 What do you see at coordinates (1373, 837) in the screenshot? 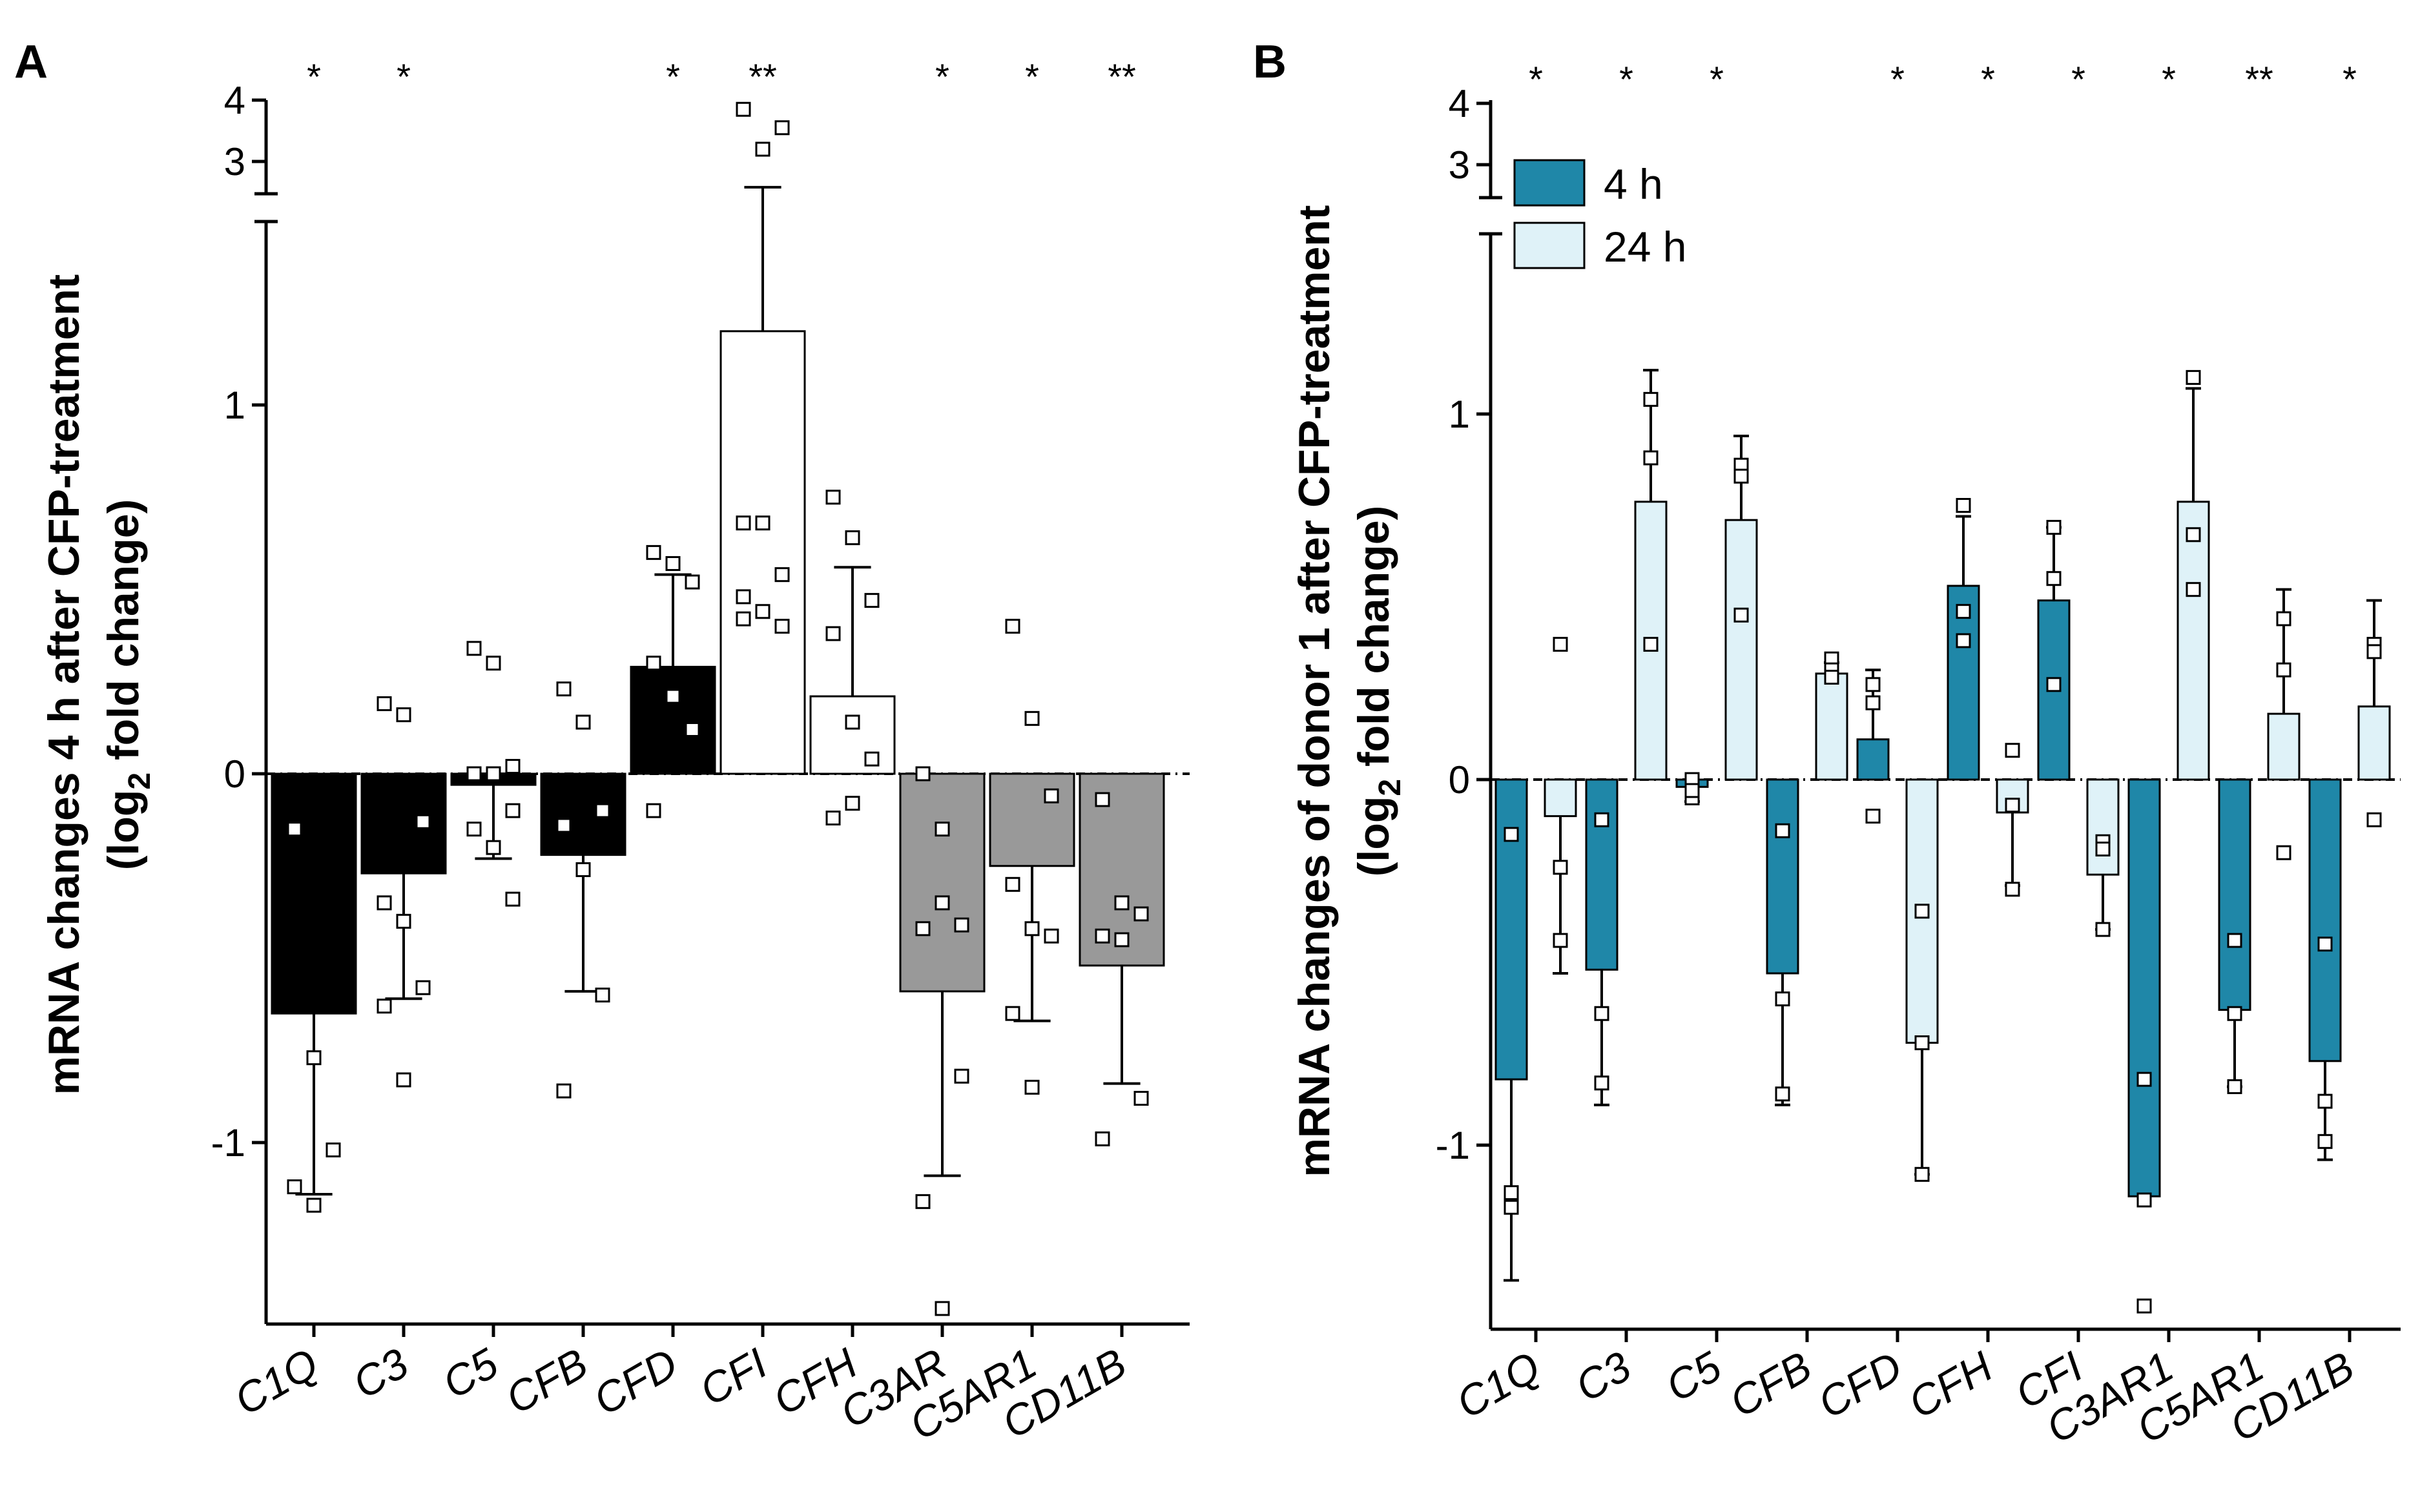
I see `panel-b-ylabel-pre: (log` at bounding box center [1373, 837].